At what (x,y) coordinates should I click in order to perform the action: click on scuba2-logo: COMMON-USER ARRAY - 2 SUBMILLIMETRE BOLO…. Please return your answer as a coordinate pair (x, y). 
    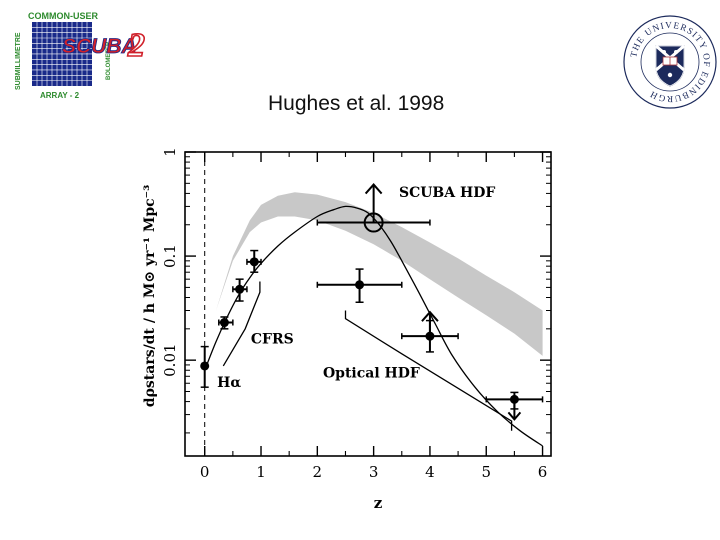
    Looking at the image, I should click on (80, 55).